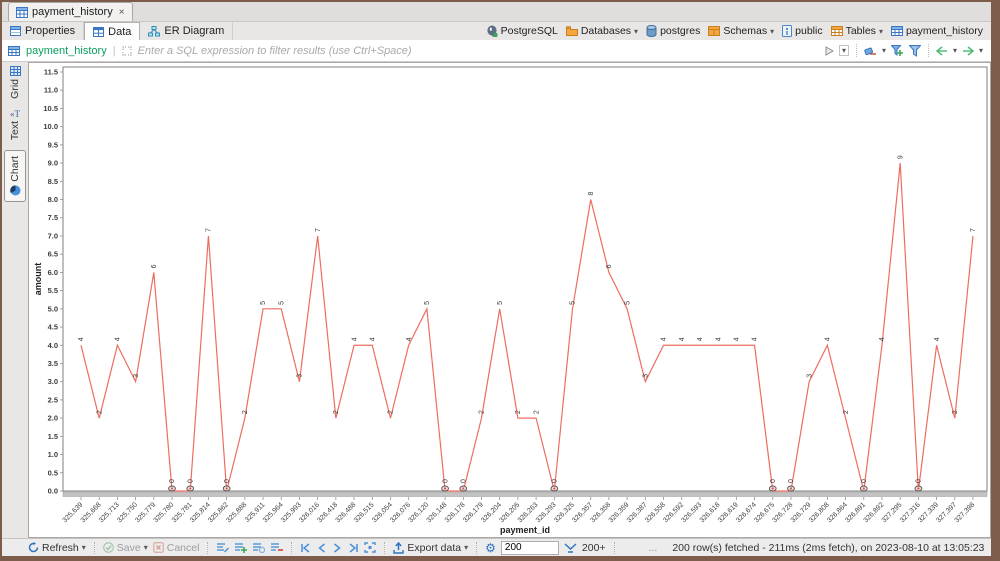 The width and height of the screenshot is (1000, 561). Describe the element at coordinates (53, 399) in the screenshot. I see `svg-text: 2.5` at that location.